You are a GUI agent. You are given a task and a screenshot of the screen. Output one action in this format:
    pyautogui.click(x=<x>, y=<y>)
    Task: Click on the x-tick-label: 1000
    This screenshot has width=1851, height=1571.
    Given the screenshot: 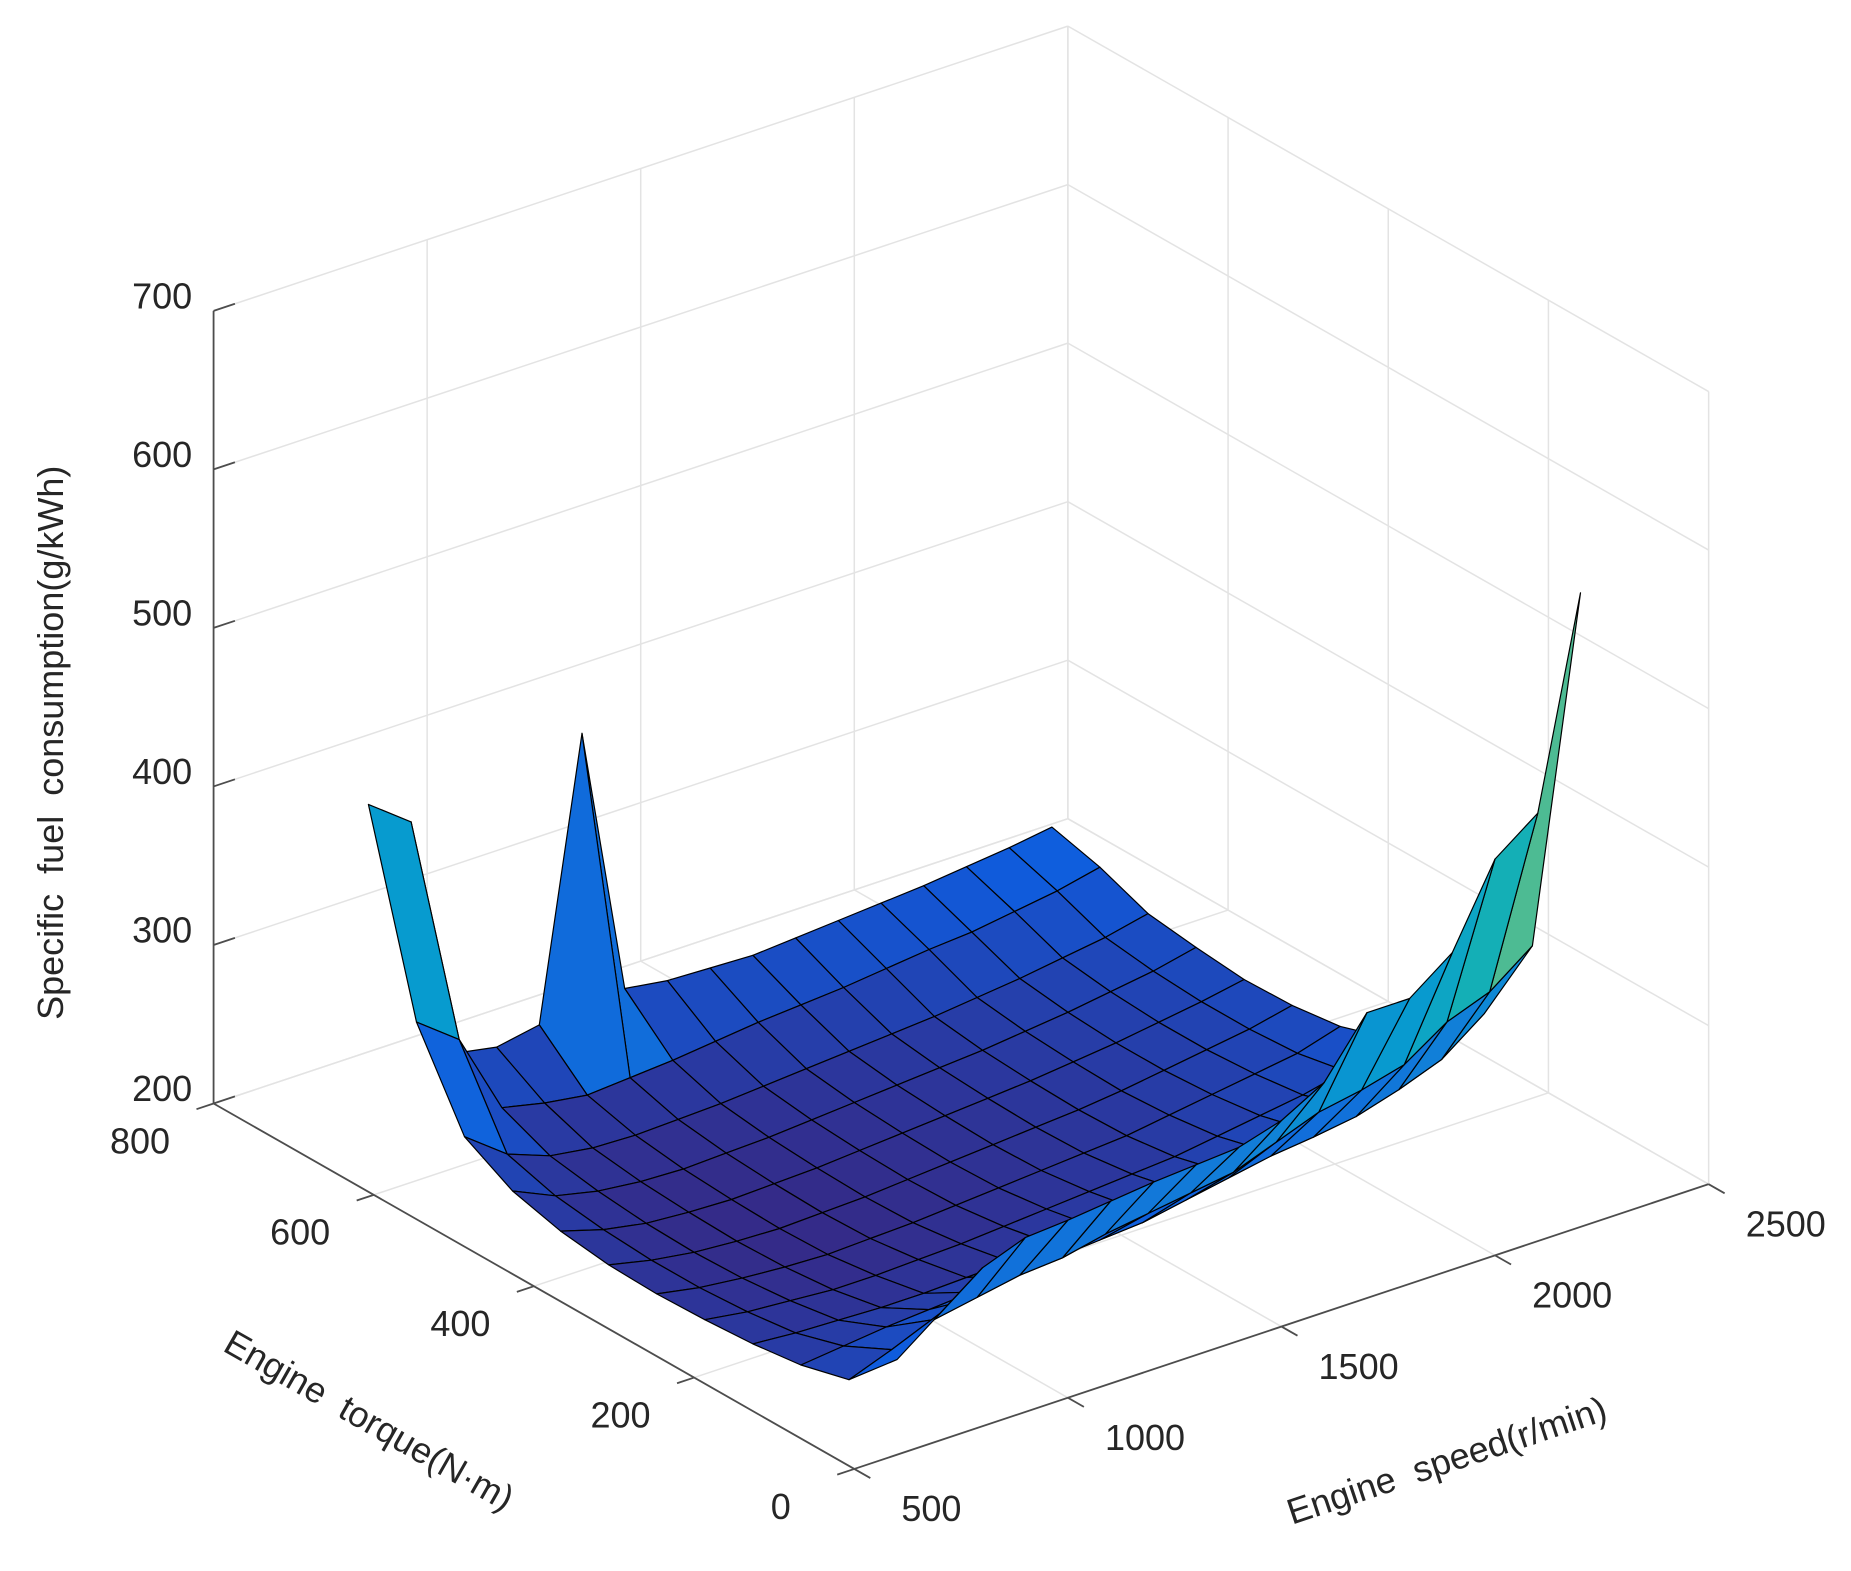 What is the action you would take?
    pyautogui.click(x=1145, y=1437)
    